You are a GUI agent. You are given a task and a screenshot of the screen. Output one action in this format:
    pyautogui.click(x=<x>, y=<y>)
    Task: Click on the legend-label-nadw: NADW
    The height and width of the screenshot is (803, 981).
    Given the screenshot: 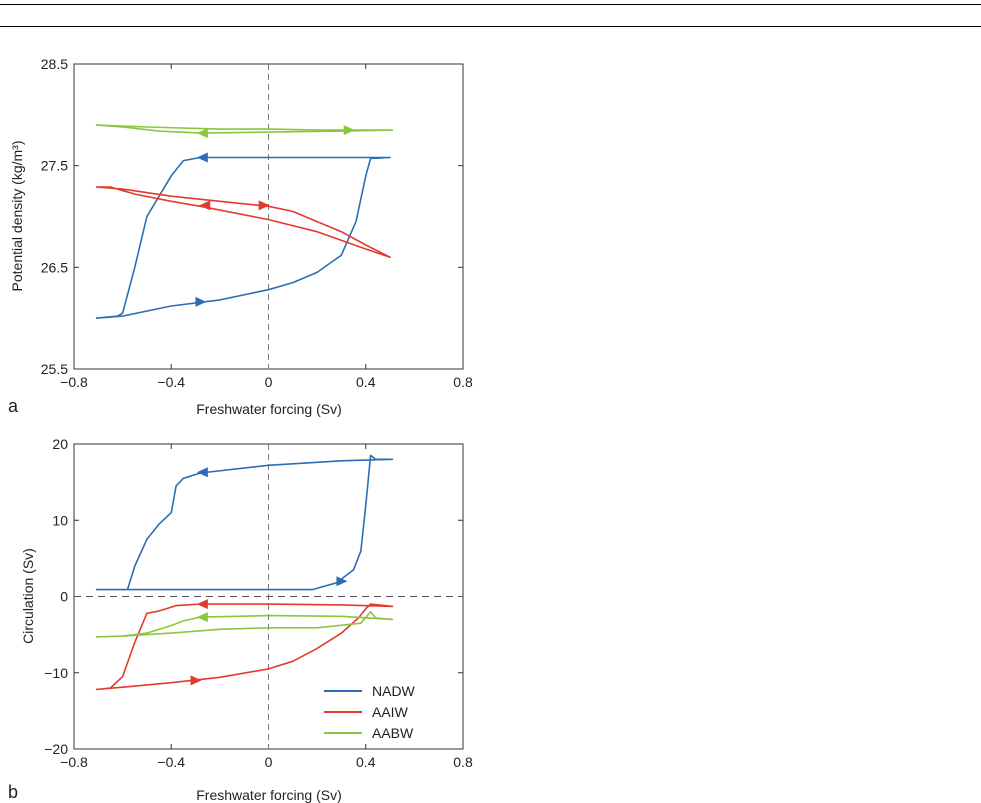 What is the action you would take?
    pyautogui.click(x=394, y=691)
    